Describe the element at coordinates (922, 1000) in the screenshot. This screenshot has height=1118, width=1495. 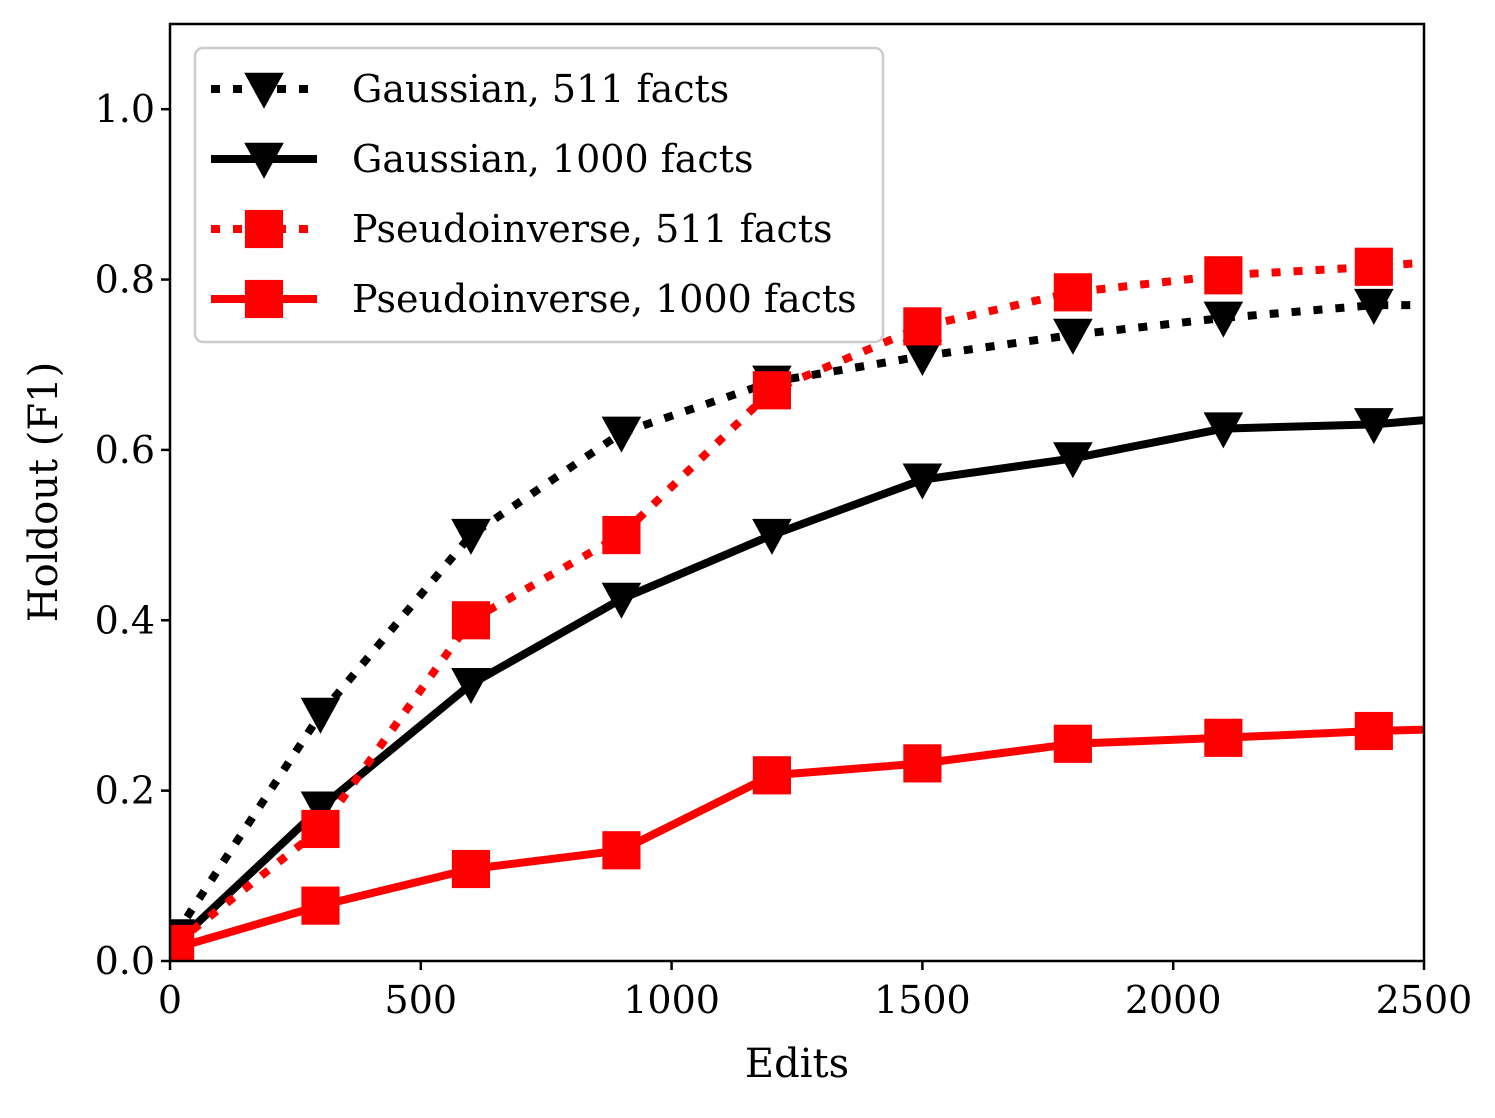
I see `x-tick-label: 1500` at that location.